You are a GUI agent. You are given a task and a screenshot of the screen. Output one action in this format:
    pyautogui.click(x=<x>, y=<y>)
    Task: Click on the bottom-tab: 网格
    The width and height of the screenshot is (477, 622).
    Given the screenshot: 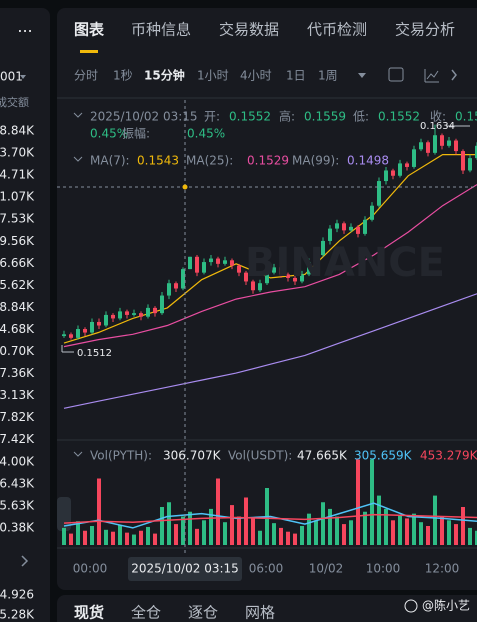 What is the action you would take?
    pyautogui.click(x=260, y=613)
    